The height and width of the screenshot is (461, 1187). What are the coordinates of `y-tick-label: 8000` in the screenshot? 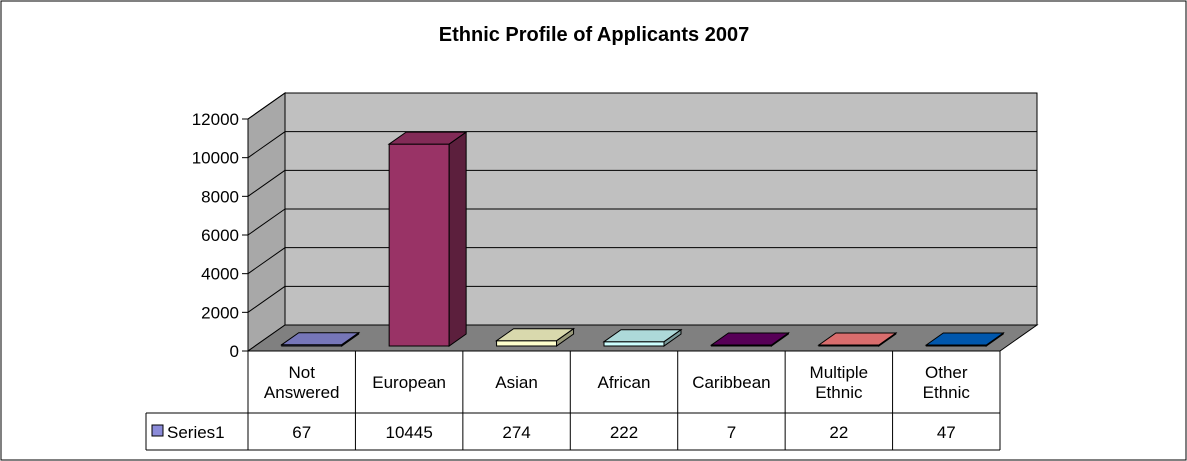 It's located at (220, 196).